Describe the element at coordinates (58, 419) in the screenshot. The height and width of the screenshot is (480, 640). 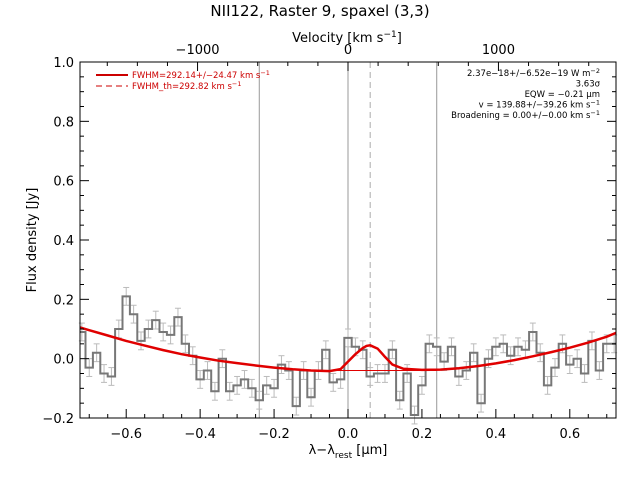
I see `y-tick-label: −0.2` at that location.